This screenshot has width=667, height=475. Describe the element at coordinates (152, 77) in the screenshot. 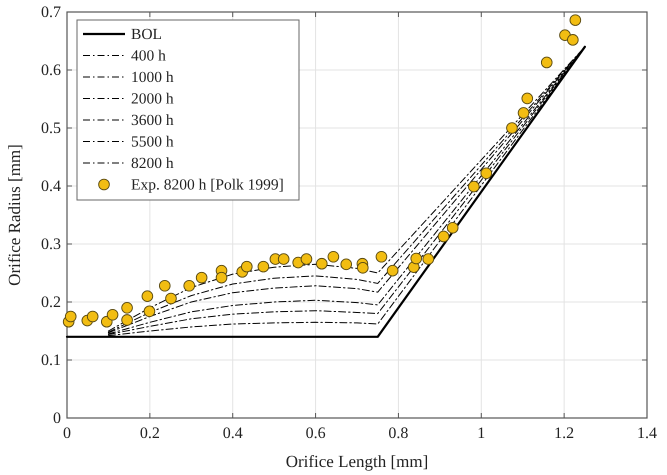

I see `legend-label: 1000 h` at that location.